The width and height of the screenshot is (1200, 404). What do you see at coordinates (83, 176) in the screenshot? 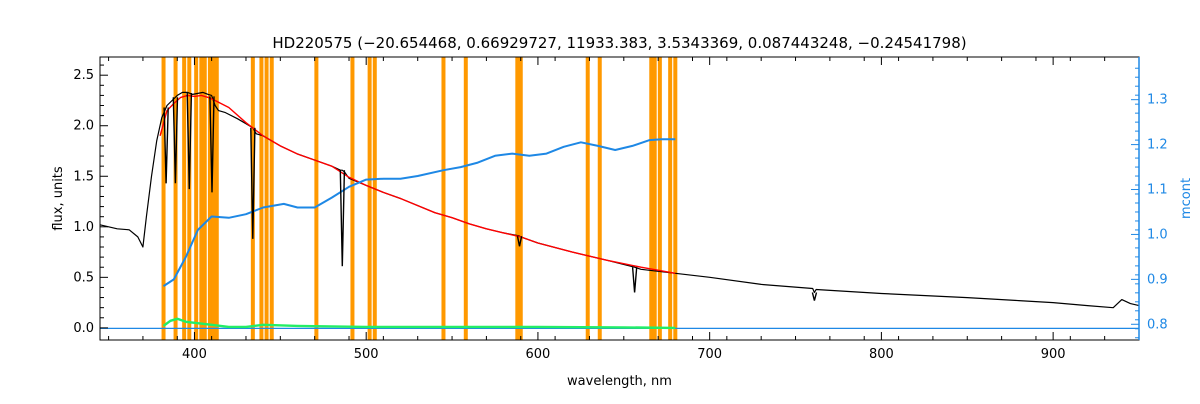
I see `y-tick-label-3: 1.5` at bounding box center [83, 176].